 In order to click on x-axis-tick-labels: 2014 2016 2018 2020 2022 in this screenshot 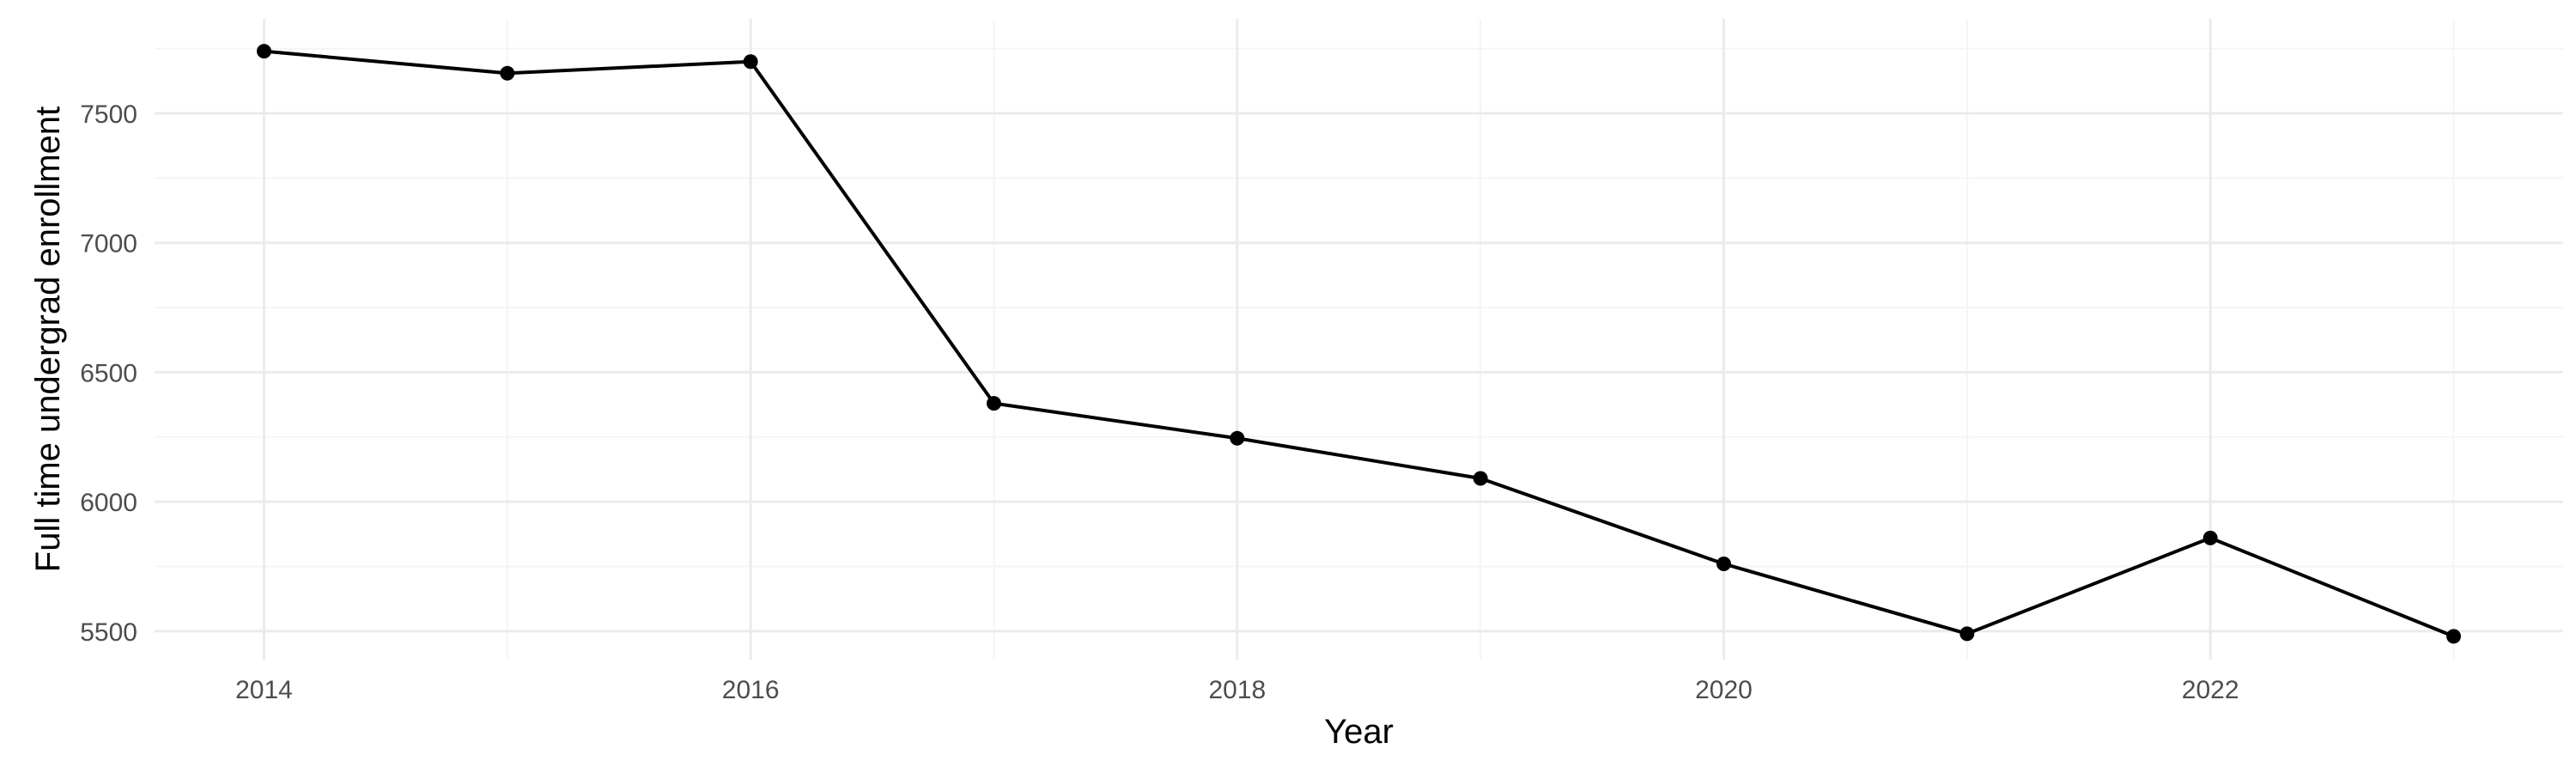, I will do `click(1237, 690)`.